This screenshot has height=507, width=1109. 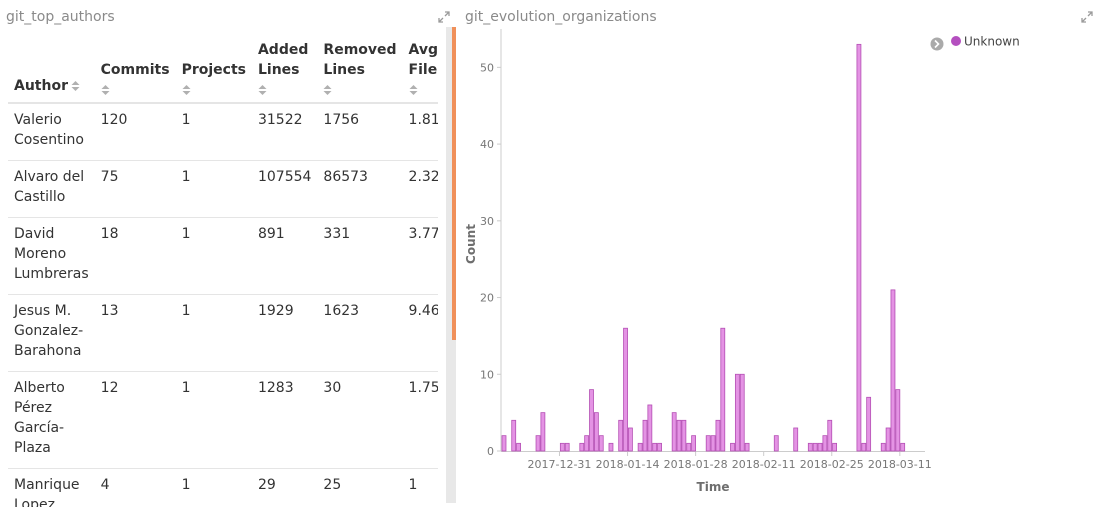 I want to click on cell-author: Manrique Lopez, so click(x=51, y=487).